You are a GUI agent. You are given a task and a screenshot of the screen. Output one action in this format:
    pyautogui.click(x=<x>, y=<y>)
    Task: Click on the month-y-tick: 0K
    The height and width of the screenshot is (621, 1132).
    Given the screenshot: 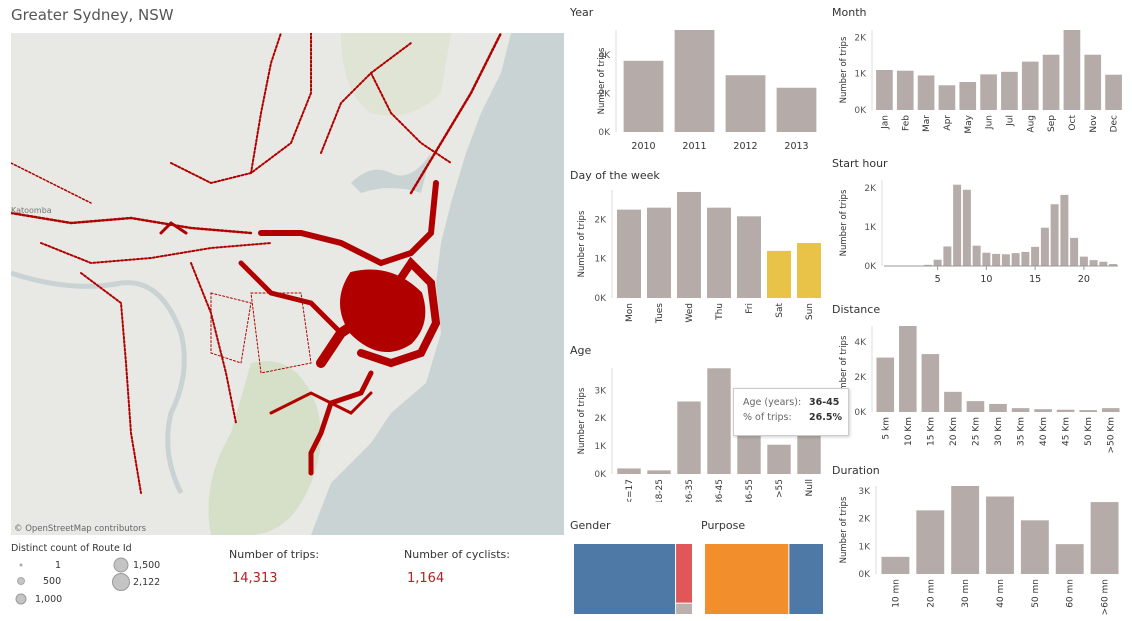 What is the action you would take?
    pyautogui.click(x=860, y=111)
    